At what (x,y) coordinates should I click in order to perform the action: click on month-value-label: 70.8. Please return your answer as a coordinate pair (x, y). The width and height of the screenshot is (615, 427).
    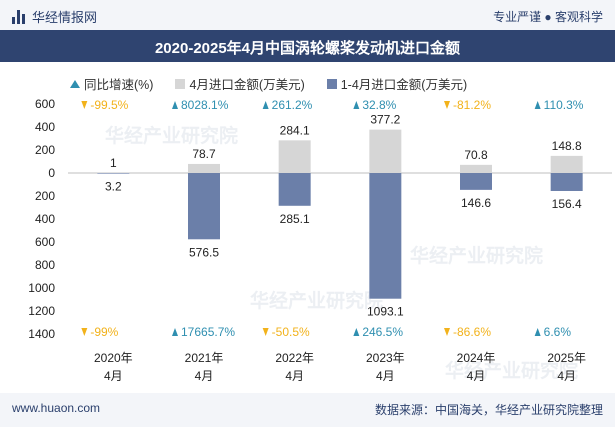
    Looking at the image, I should click on (476, 155).